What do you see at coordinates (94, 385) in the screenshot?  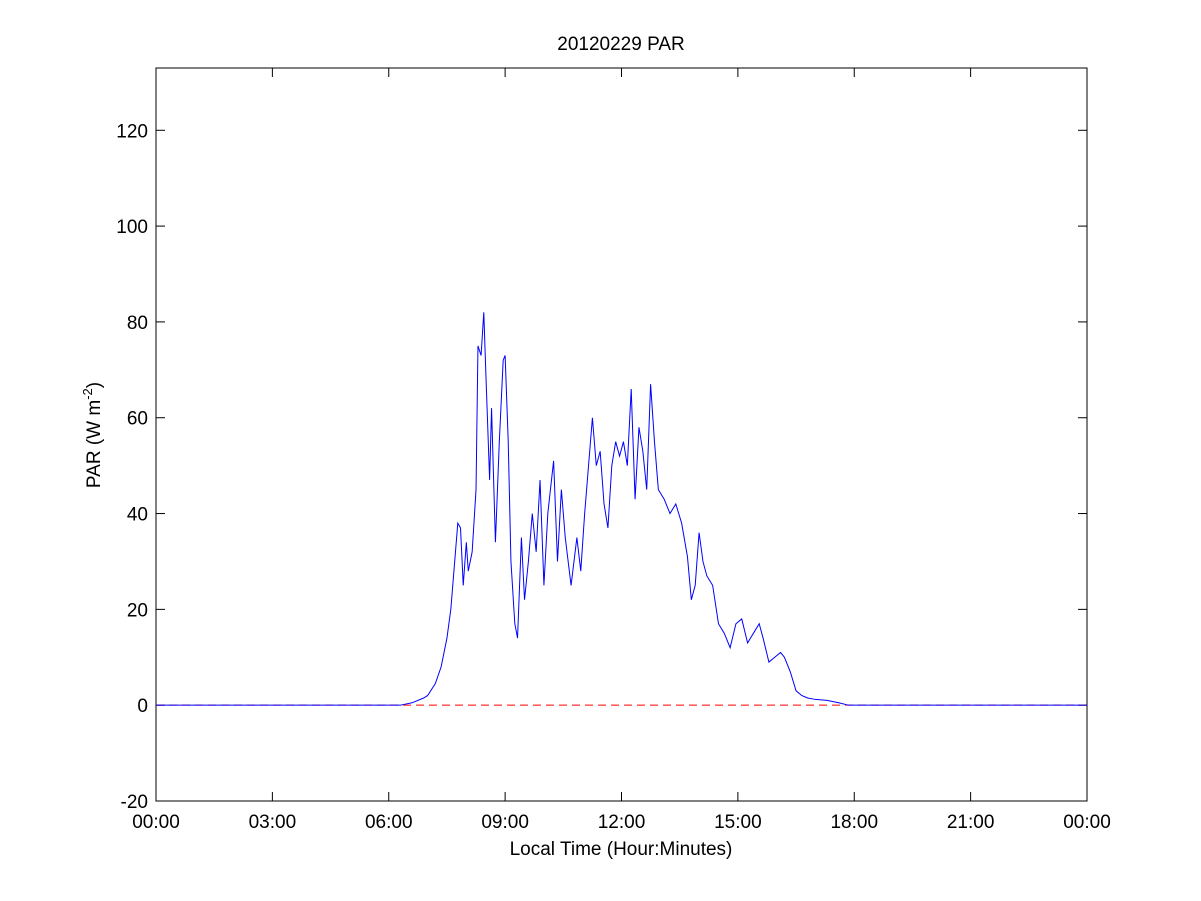 I see `y-label-end: )` at bounding box center [94, 385].